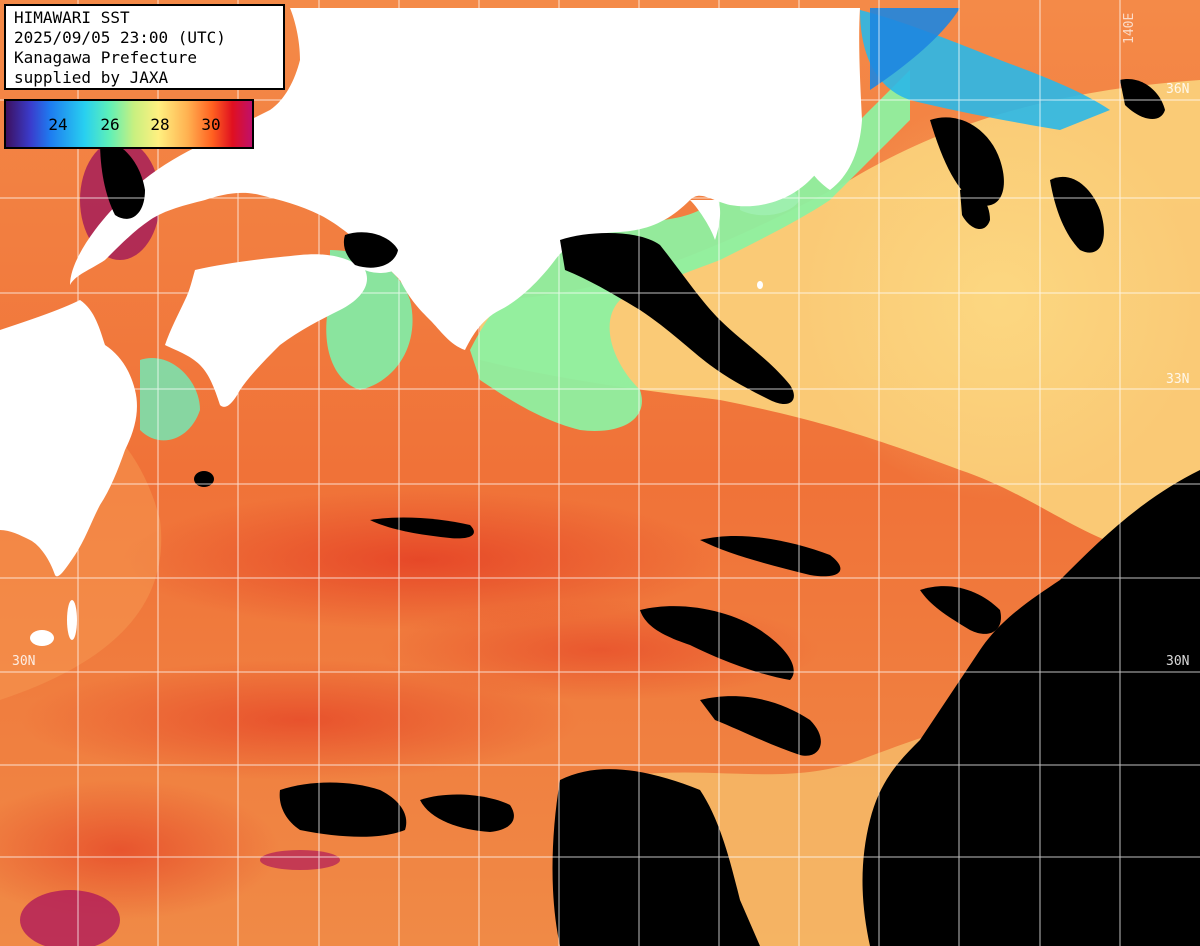 The width and height of the screenshot is (1200, 946). Describe the element at coordinates (24, 661) in the screenshot. I see `lat-label-30n-left: 30N` at that location.